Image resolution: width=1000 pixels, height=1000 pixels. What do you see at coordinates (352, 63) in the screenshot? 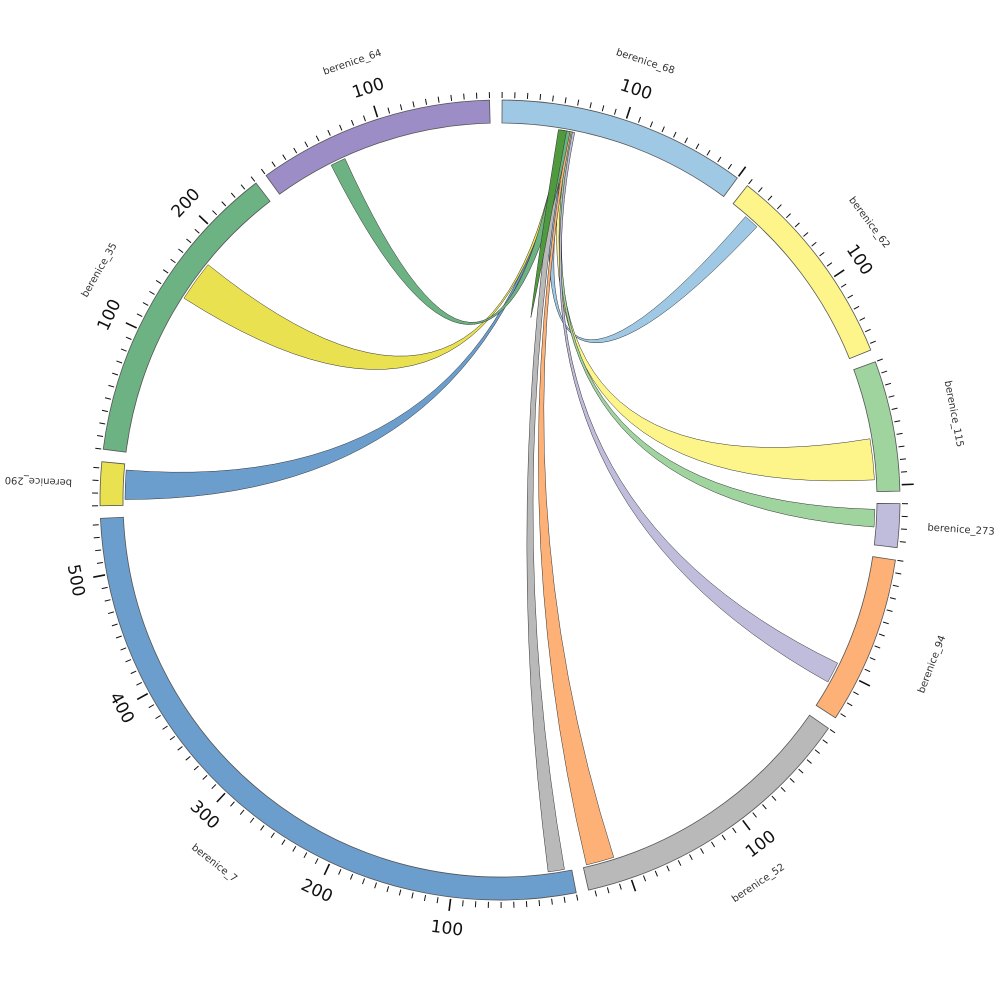
I see `segment-label-berenice_64: berenice_64` at bounding box center [352, 63].